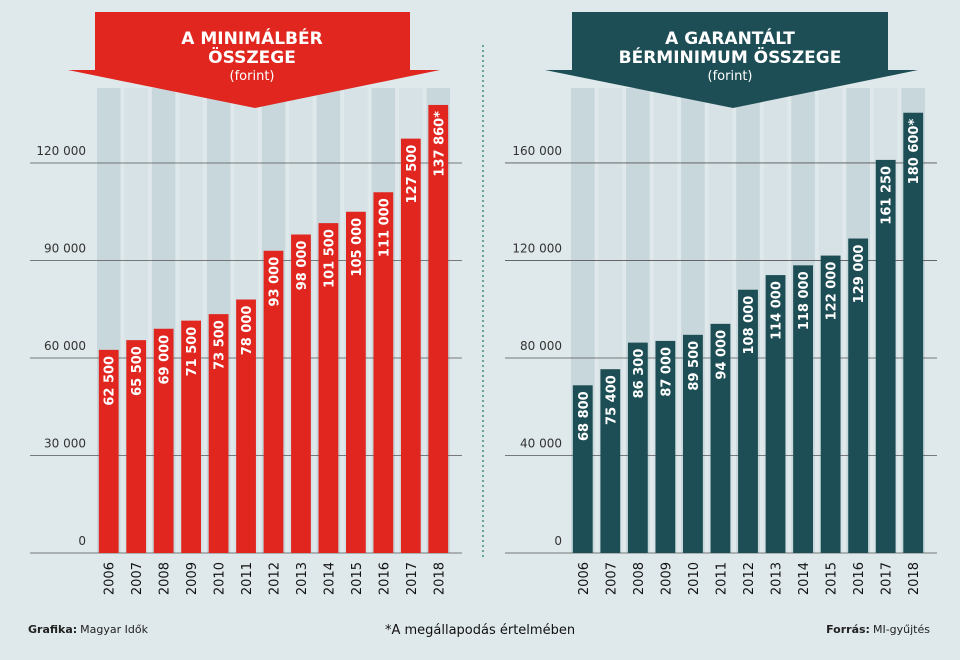  Describe the element at coordinates (114, 629) in the screenshot. I see `credit-text: Magyar Idők` at that location.